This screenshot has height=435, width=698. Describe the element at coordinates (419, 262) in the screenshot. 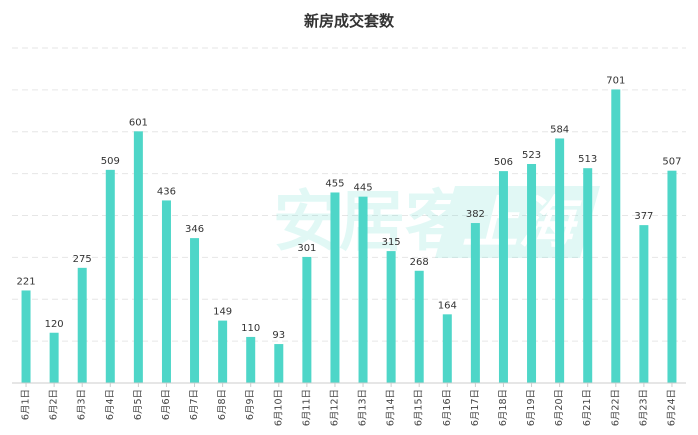

I see `data-label: 268` at that location.